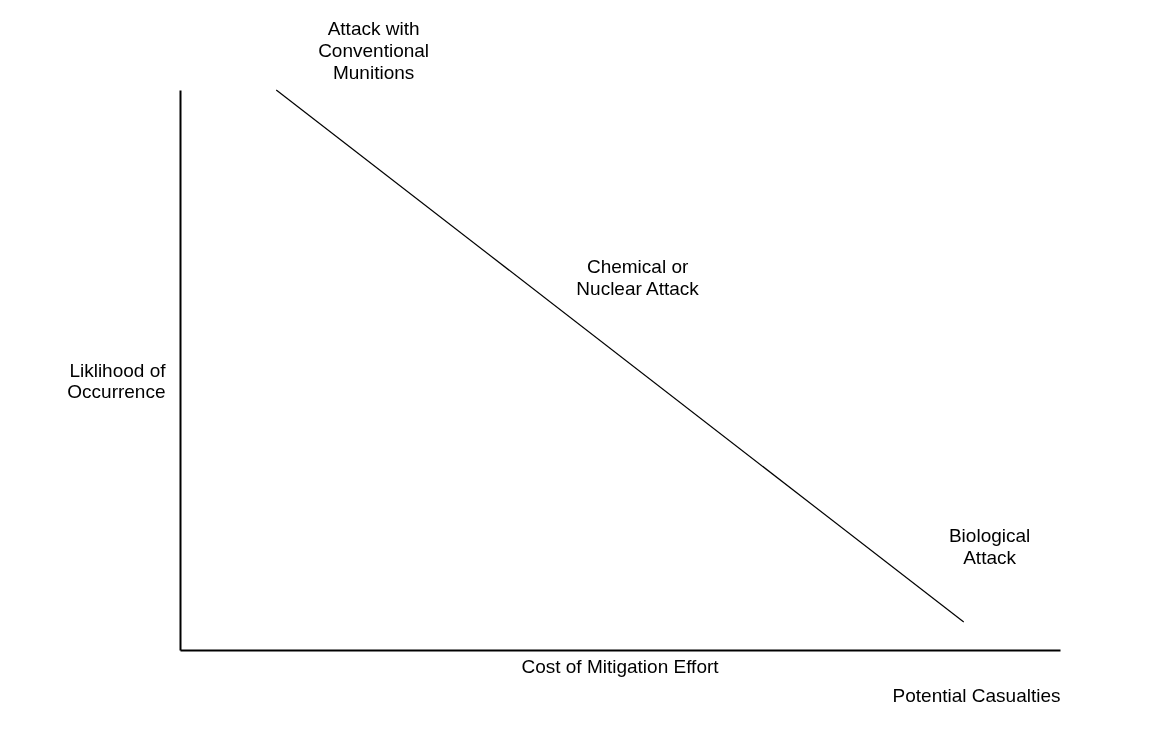 The width and height of the screenshot is (1162, 738). Describe the element at coordinates (117, 380) in the screenshot. I see `y-axis-title: Liklihood of Occurrence` at that location.